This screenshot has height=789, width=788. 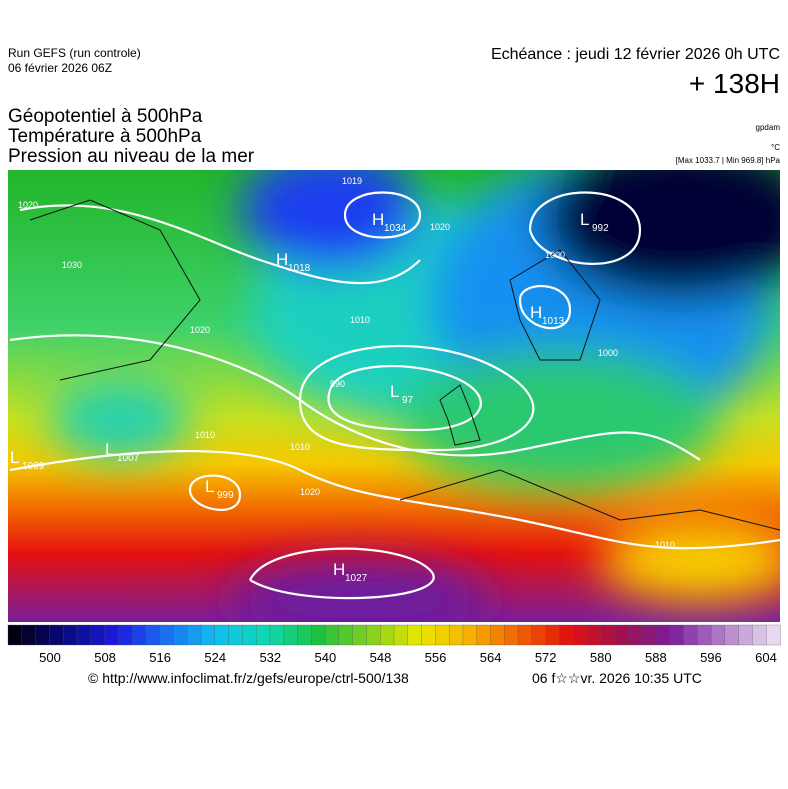 What do you see at coordinates (767, 127) in the screenshot?
I see `unit: gpdam` at bounding box center [767, 127].